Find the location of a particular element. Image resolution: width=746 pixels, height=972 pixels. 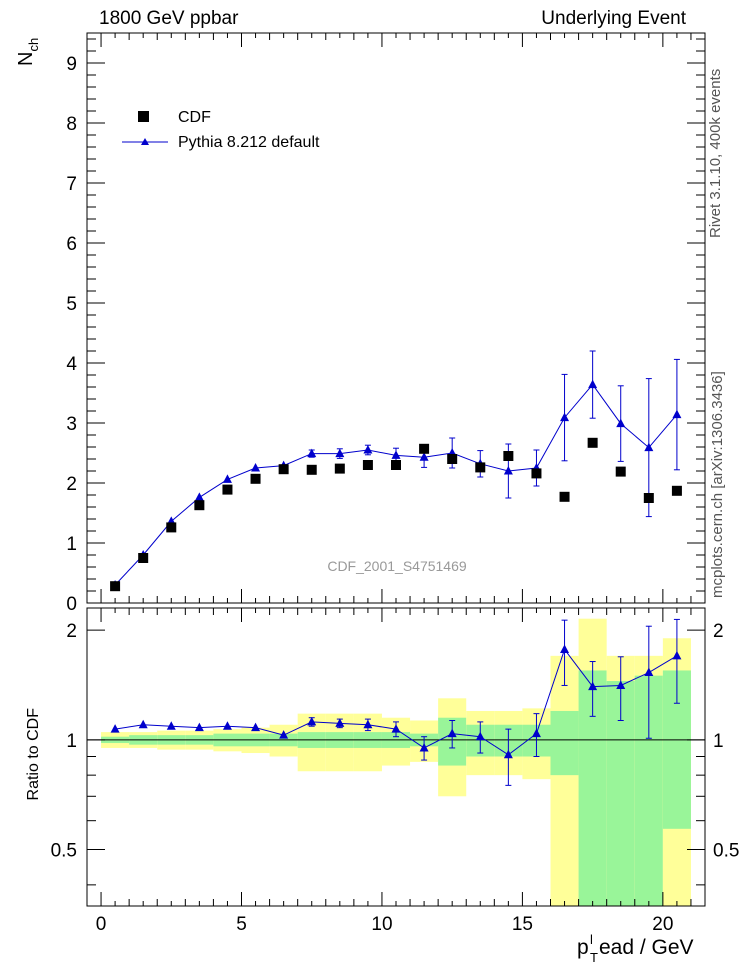

x-axis-title: p is located at coordinates (583, 947).